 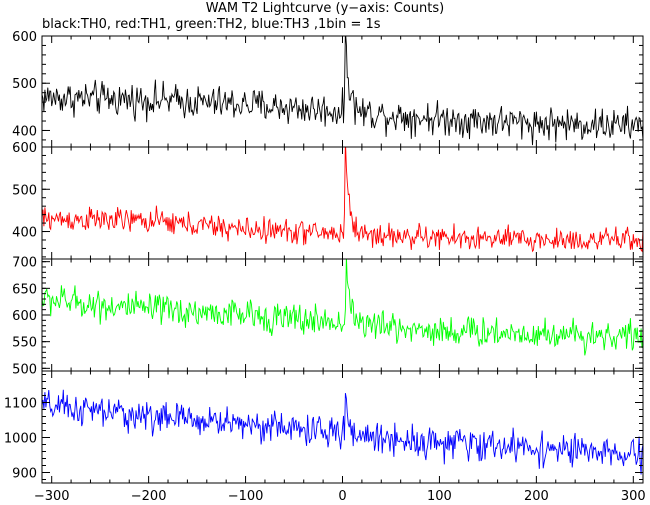 I want to click on x-tick-label: 300, so click(x=633, y=496).